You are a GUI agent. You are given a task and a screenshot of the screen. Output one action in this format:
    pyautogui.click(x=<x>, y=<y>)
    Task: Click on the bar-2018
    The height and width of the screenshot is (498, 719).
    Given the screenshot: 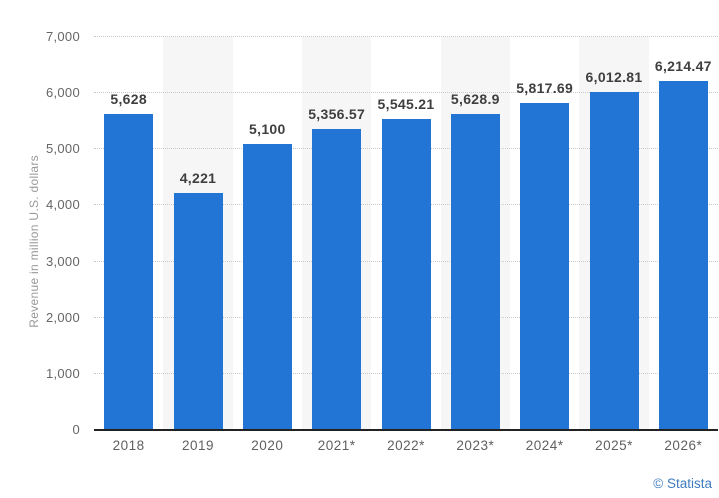 What is the action you would take?
    pyautogui.click(x=129, y=272)
    